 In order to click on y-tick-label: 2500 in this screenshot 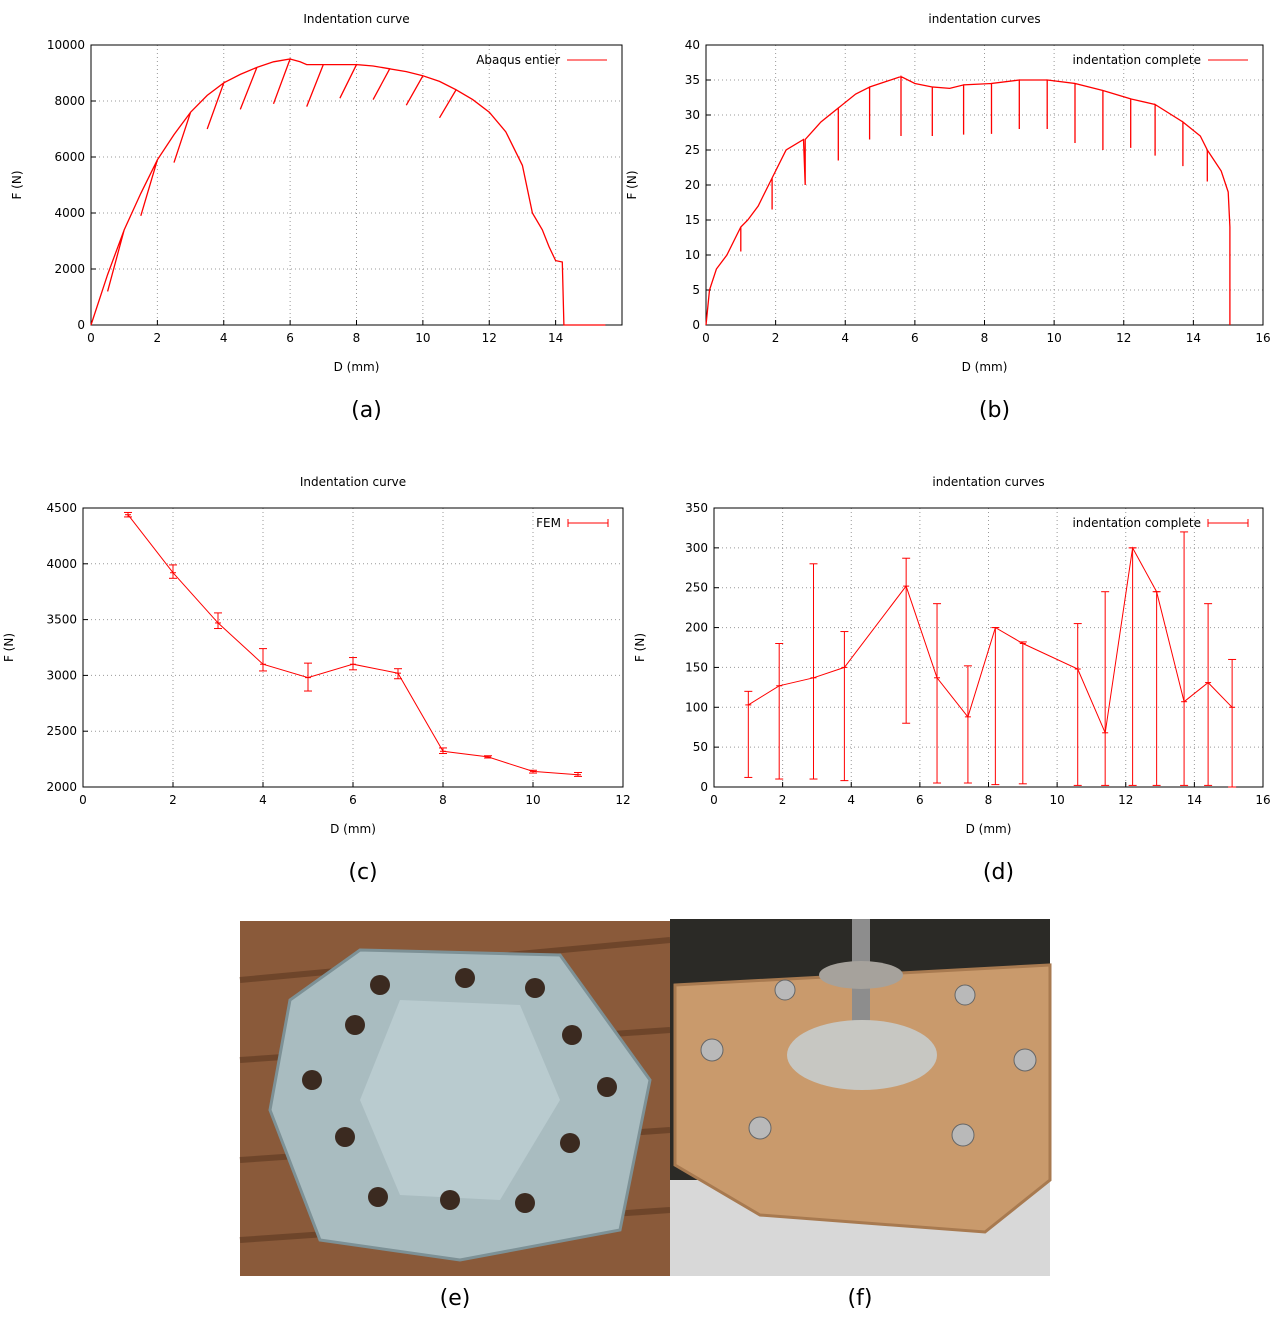, I will do `click(61, 731)`.